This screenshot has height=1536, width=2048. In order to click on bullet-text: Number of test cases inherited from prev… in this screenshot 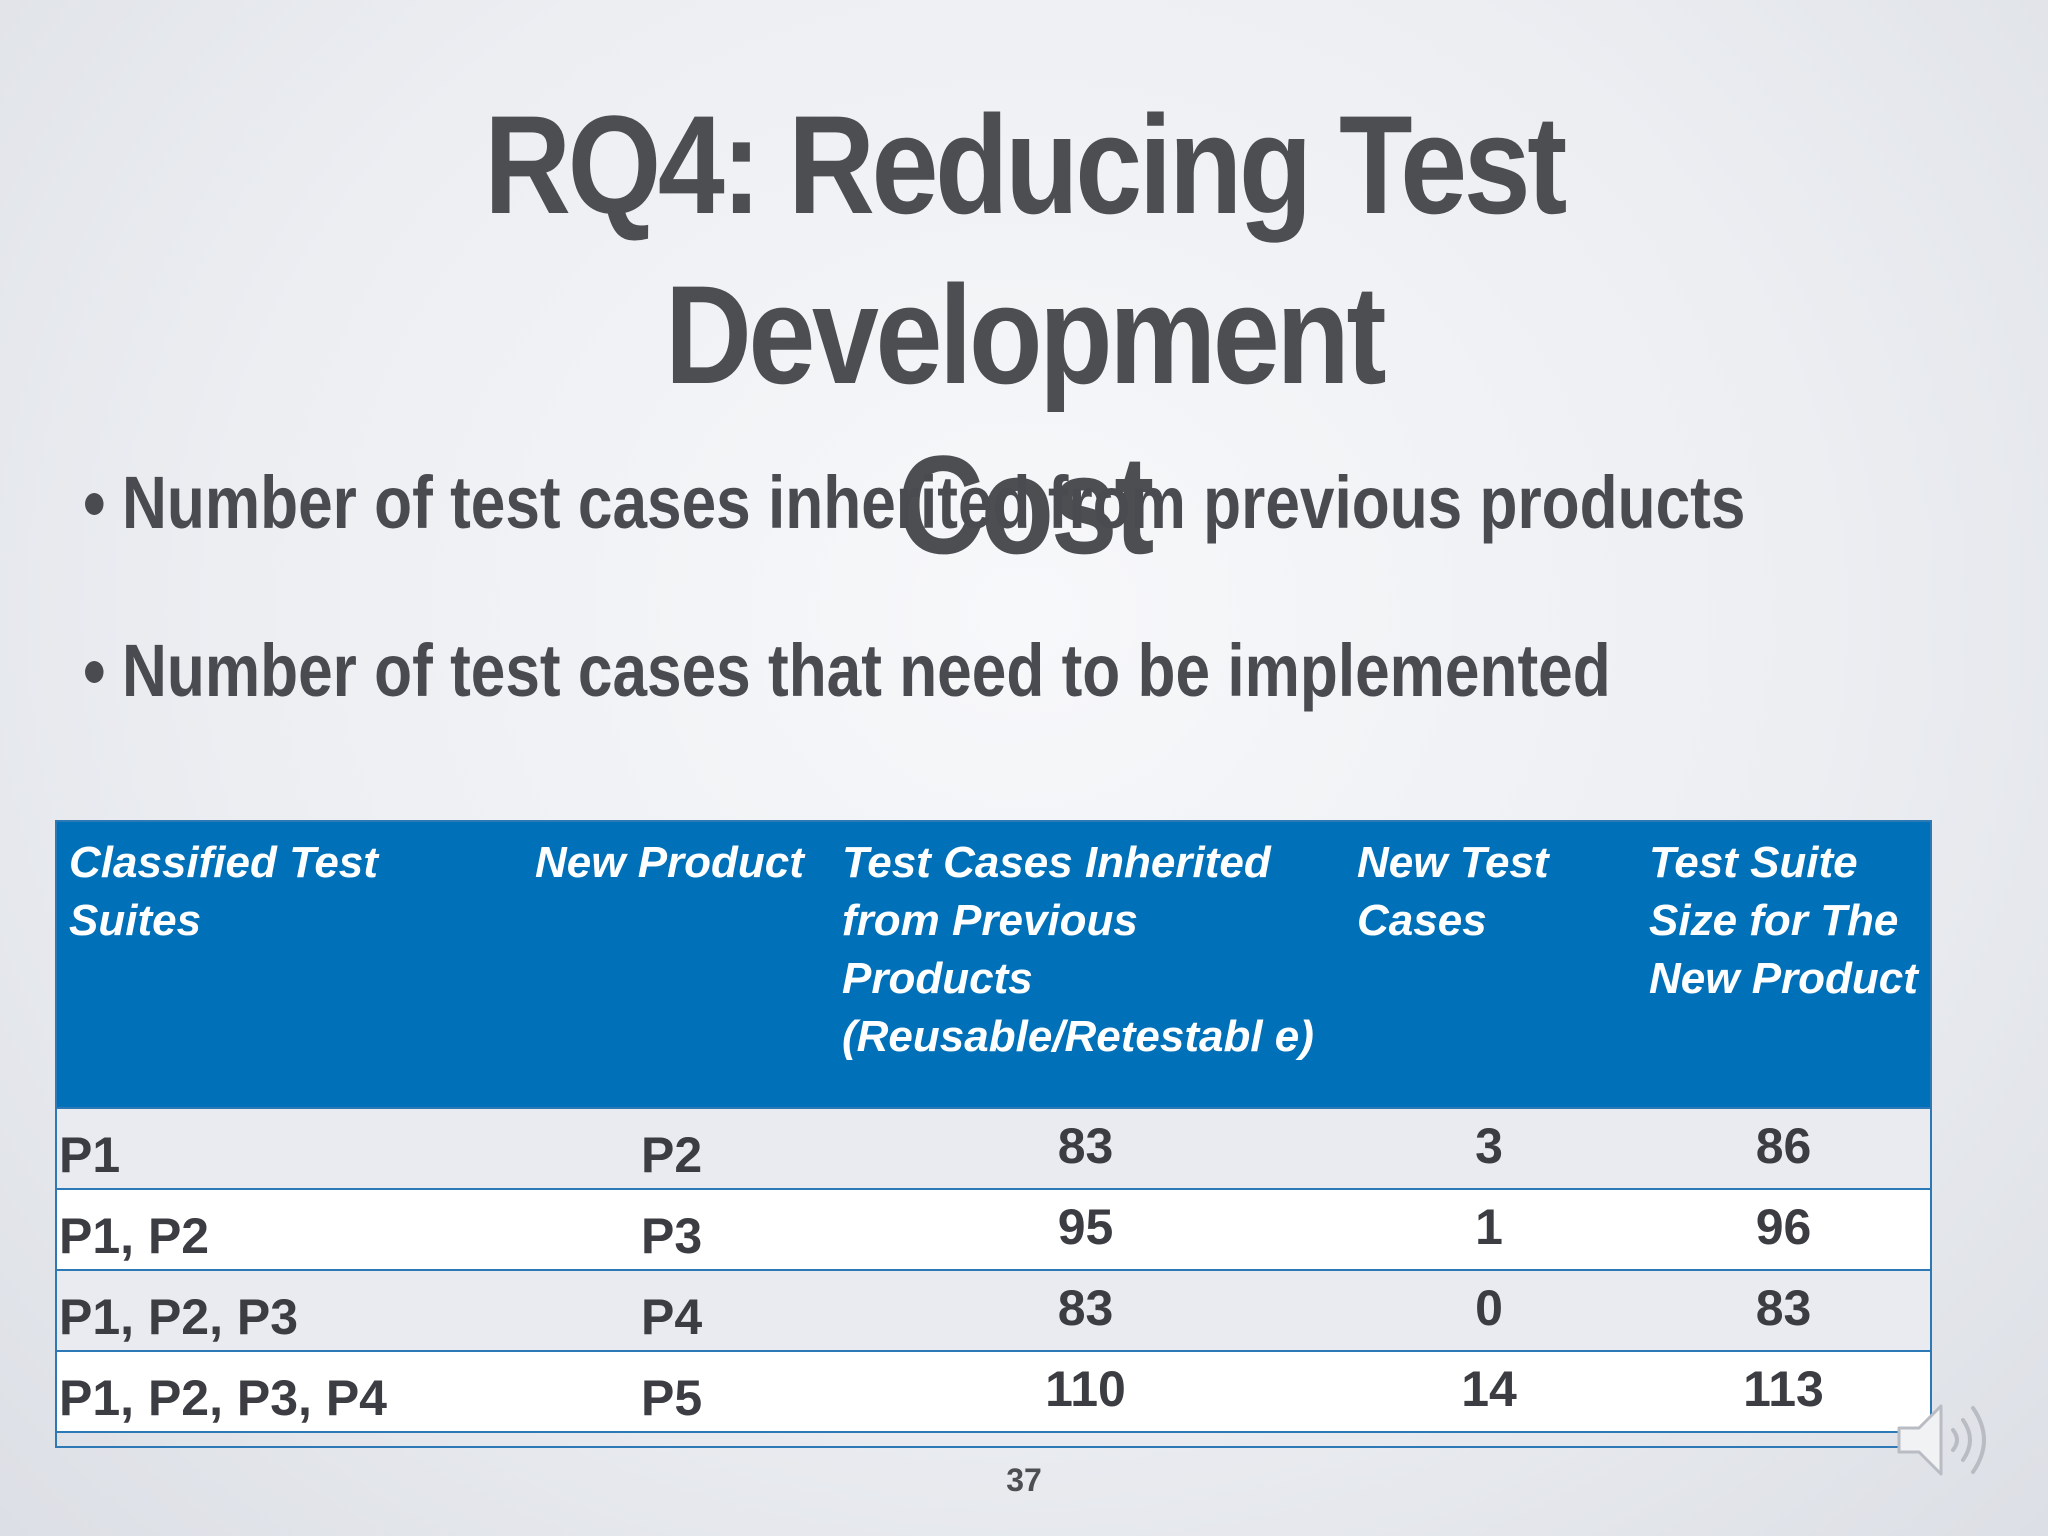, I will do `click(934, 502)`.